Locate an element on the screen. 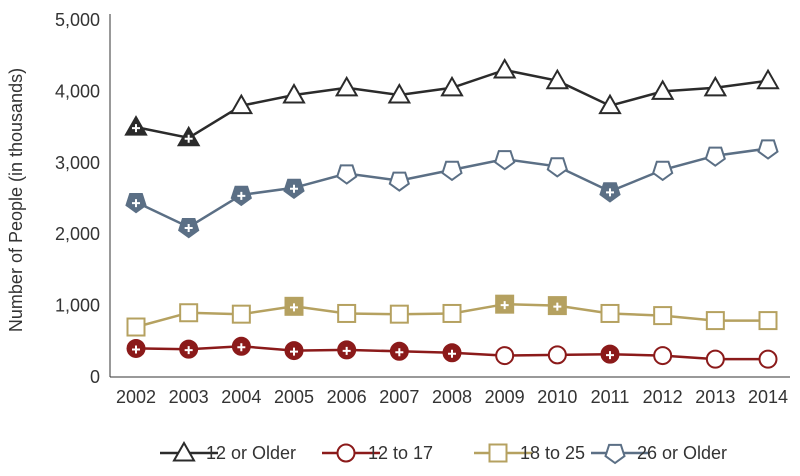 The image size is (800, 476). y-tick-label: 2,000 is located at coordinates (77, 234).